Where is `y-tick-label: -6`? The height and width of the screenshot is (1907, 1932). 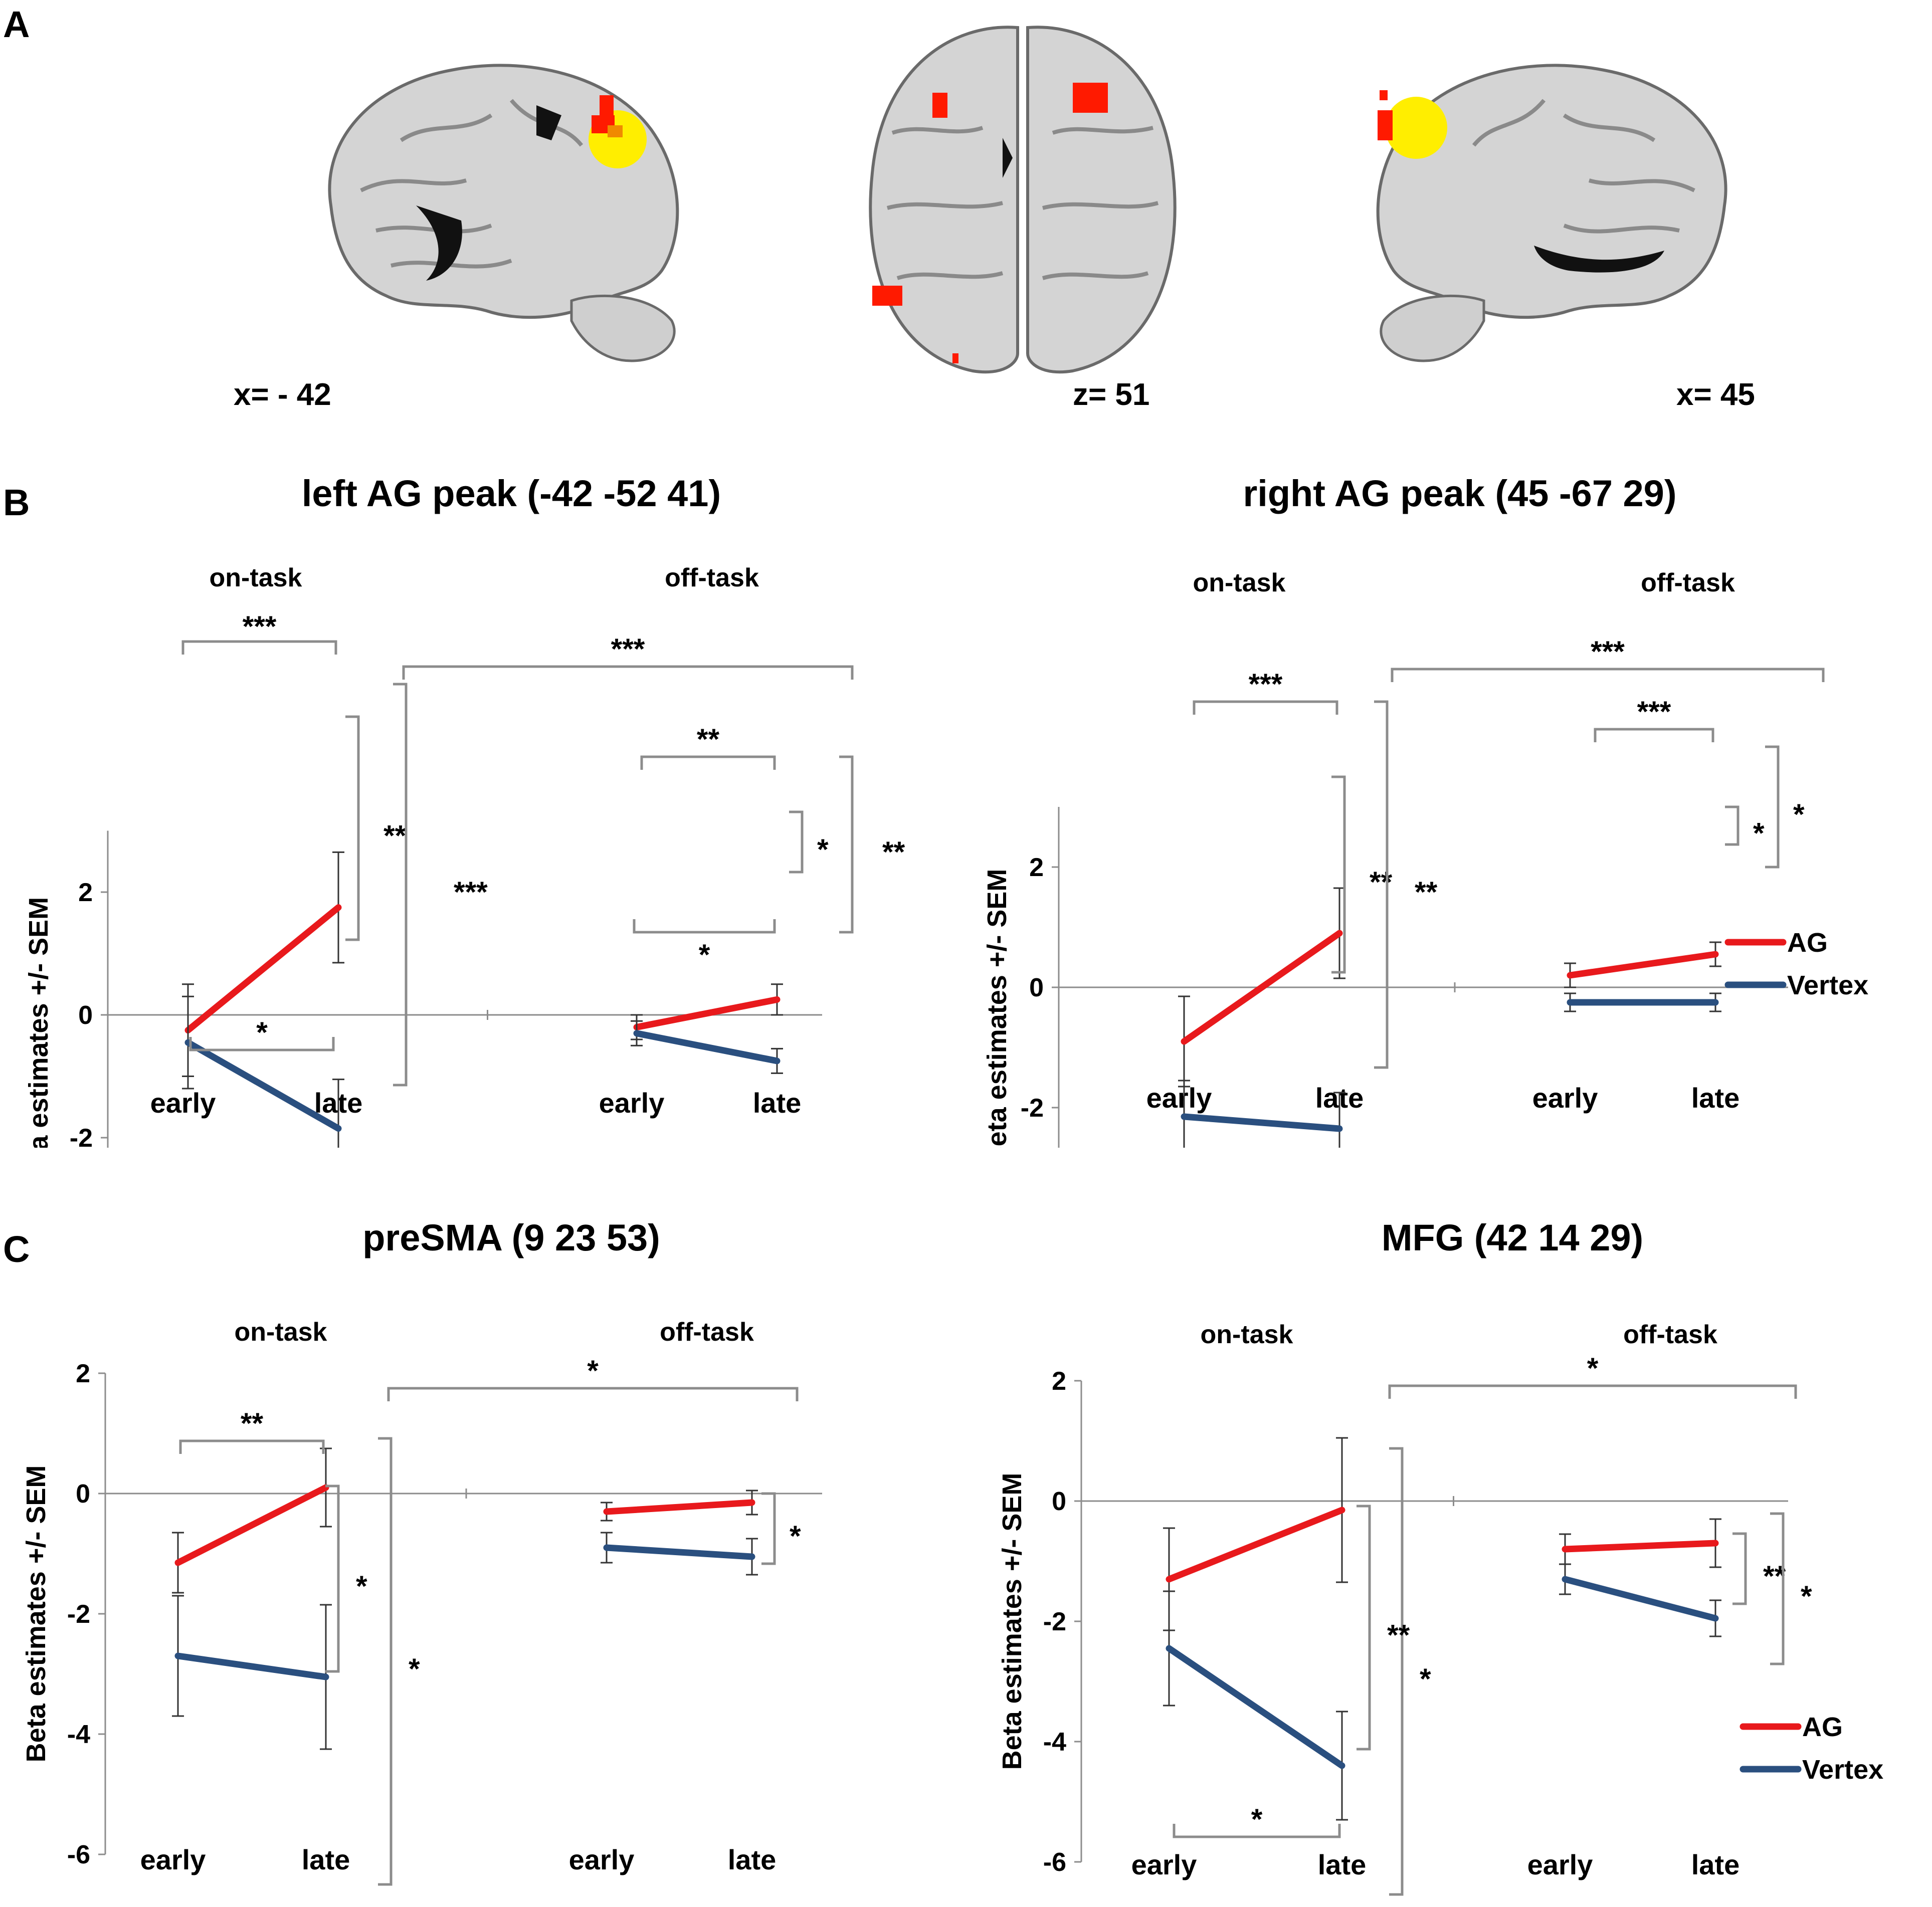 y-tick-label: -6 is located at coordinates (78, 1854).